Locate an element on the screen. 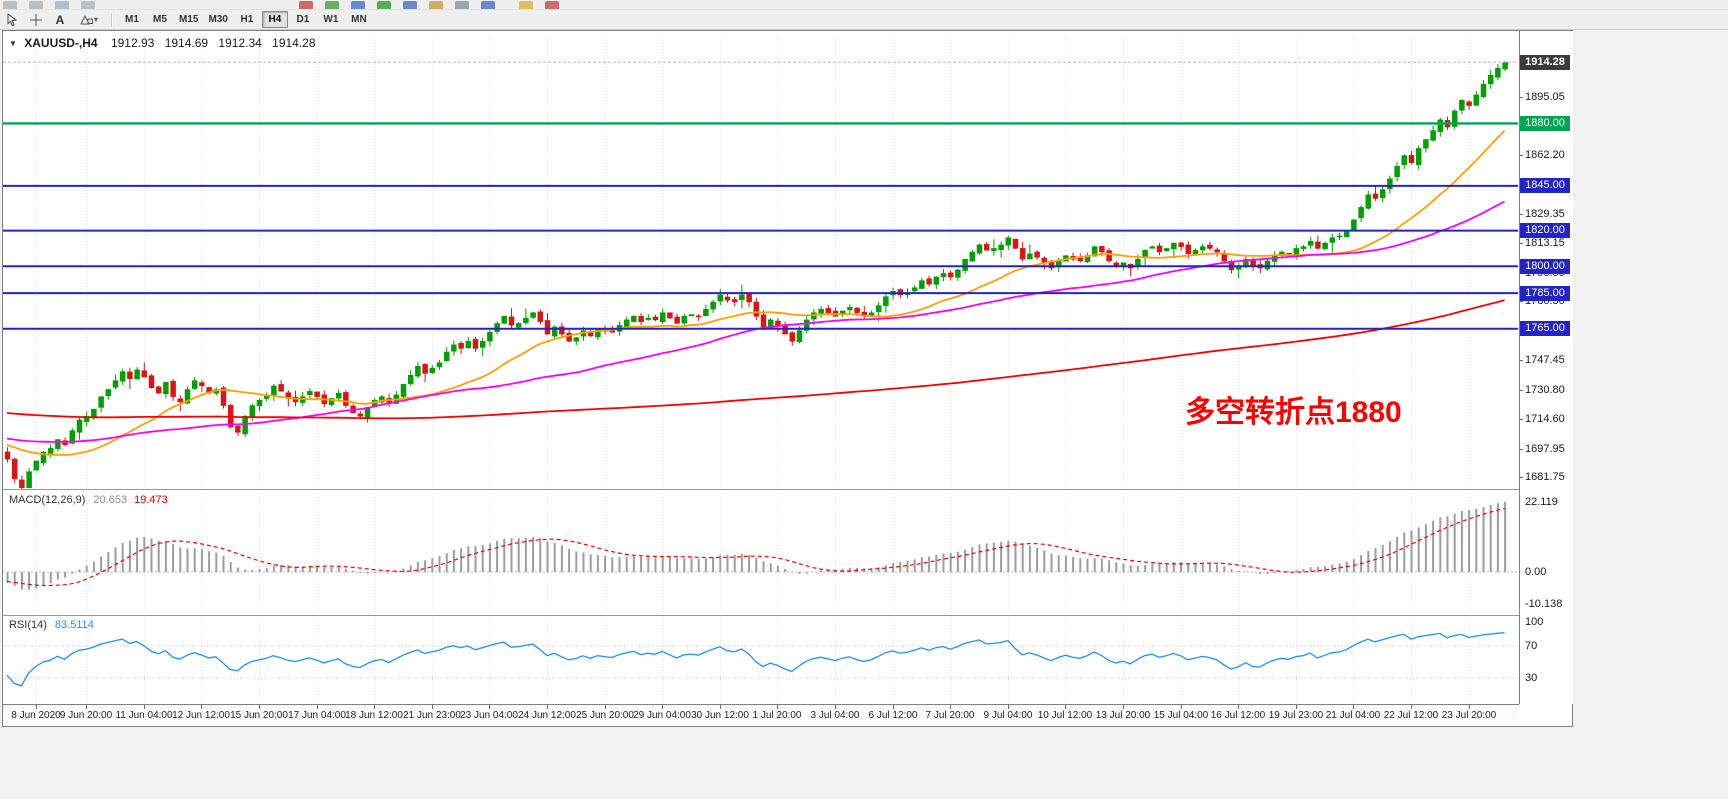 This screenshot has width=1728, height=799. time-tick-label: 13 Jul 20:00 is located at coordinates (1123, 715).